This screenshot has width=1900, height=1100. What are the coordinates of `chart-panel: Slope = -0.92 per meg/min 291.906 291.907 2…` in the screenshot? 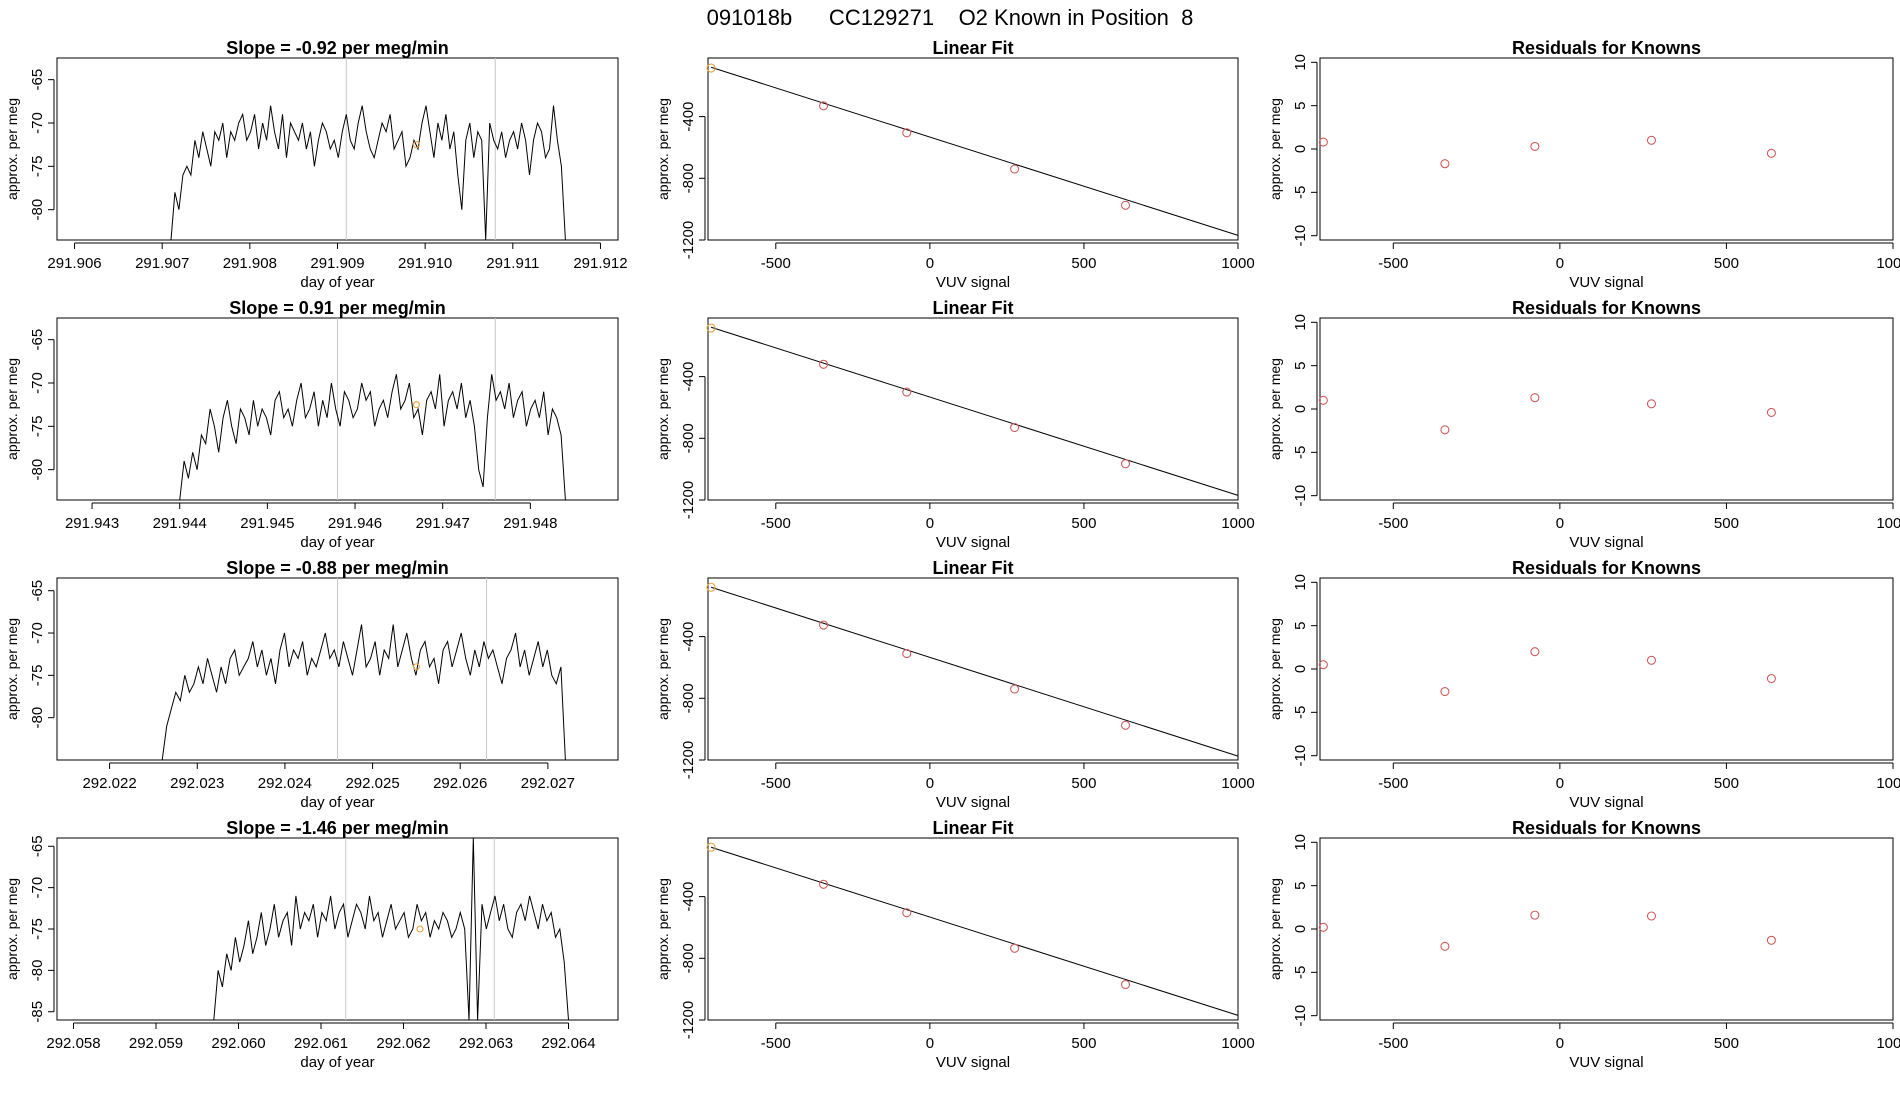 It's located at (316, 164).